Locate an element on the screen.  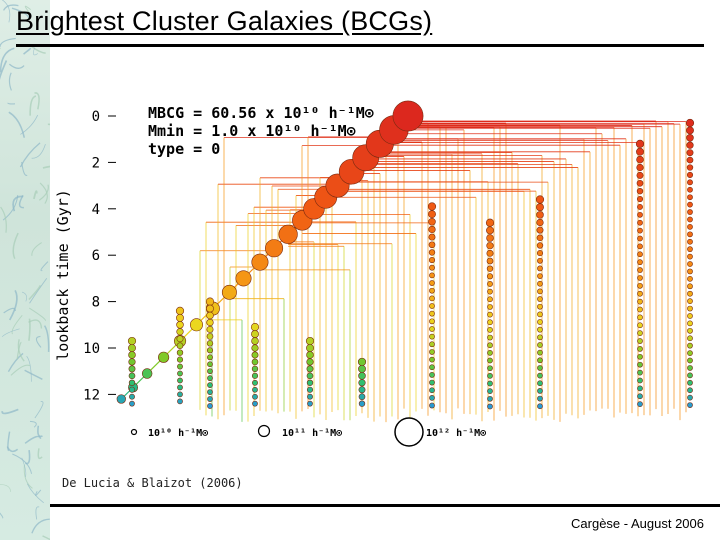
title-underline-rule is located at coordinates (360, 45).